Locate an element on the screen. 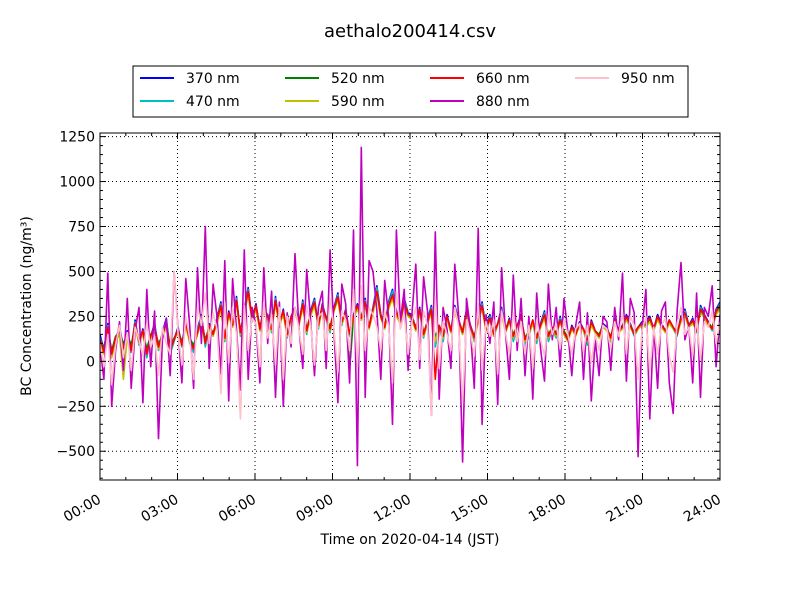 The width and height of the screenshot is (800, 600). y-tick-label: 250 is located at coordinates (81, 317).